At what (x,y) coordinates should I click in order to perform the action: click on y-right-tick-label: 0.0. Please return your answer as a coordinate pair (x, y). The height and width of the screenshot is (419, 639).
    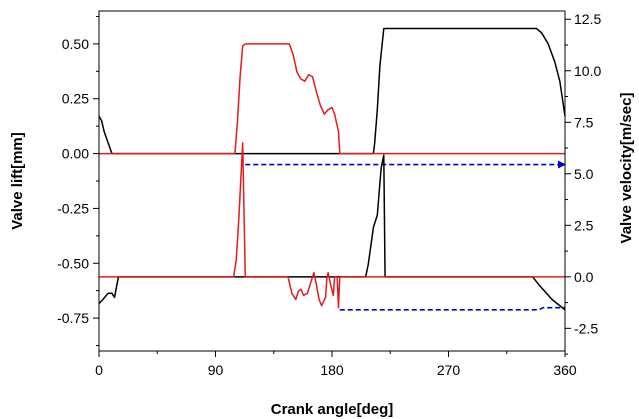
    Looking at the image, I should click on (584, 277).